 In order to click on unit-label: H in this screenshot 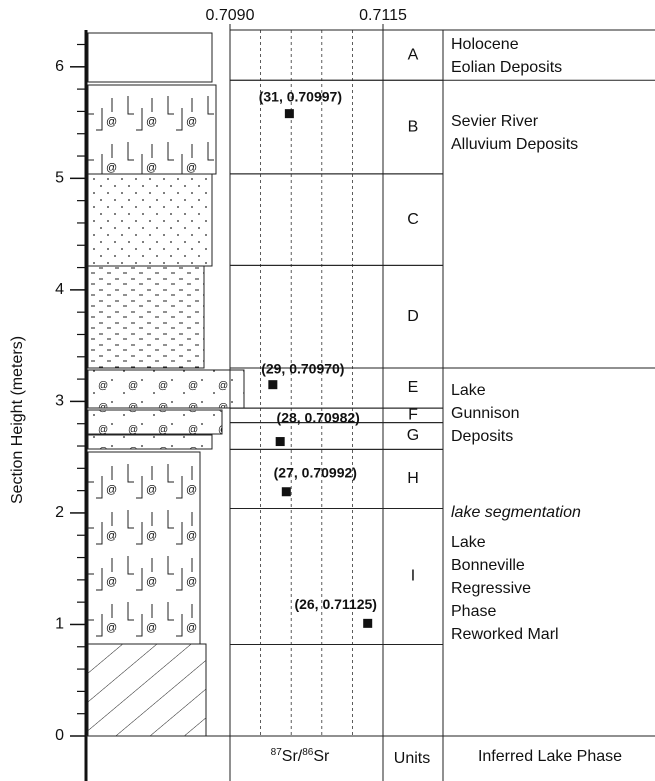, I will do `click(413, 478)`.